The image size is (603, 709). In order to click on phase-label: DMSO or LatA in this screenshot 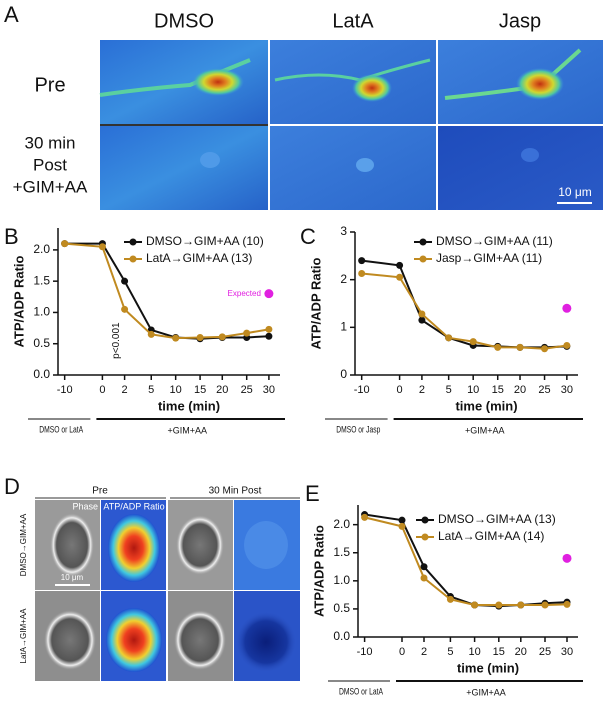, I will do `click(361, 691)`.